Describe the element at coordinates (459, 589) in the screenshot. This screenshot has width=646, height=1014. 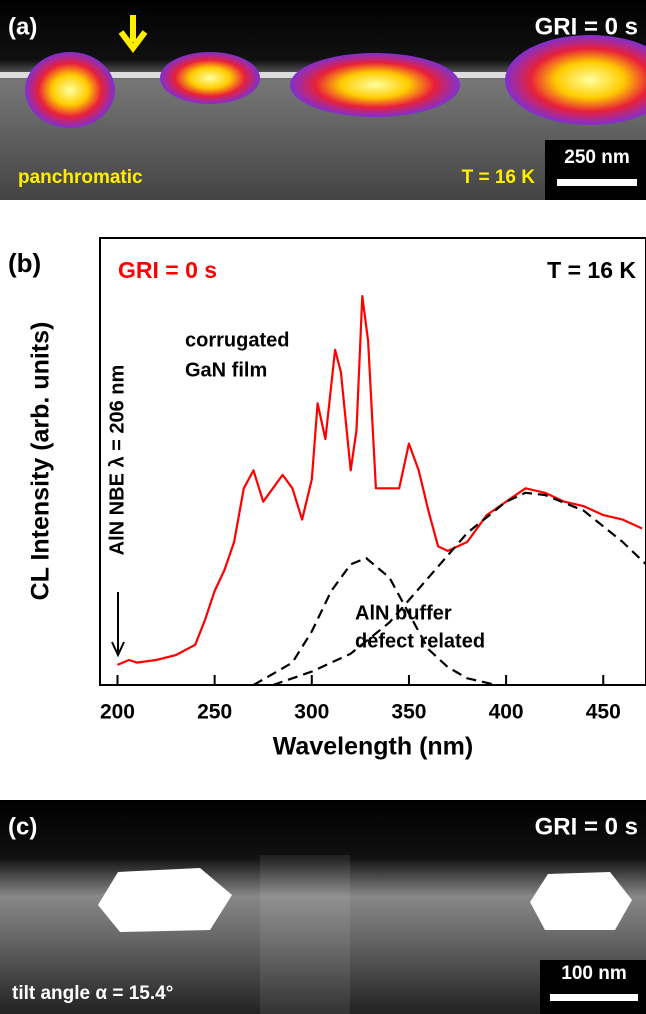
I see `series-line` at that location.